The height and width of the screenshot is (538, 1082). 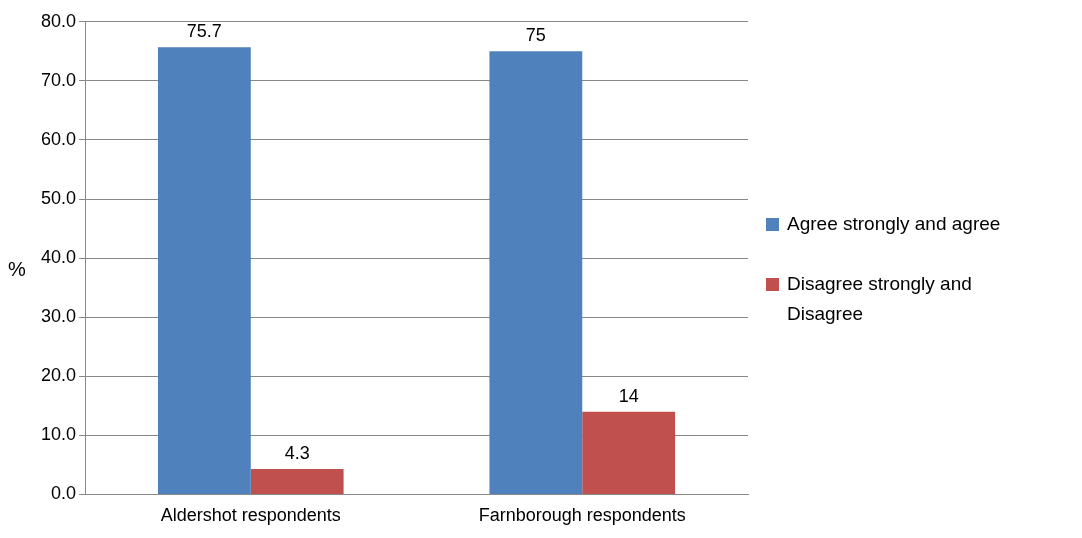 I want to click on y-axis-title: %, so click(x=17, y=269).